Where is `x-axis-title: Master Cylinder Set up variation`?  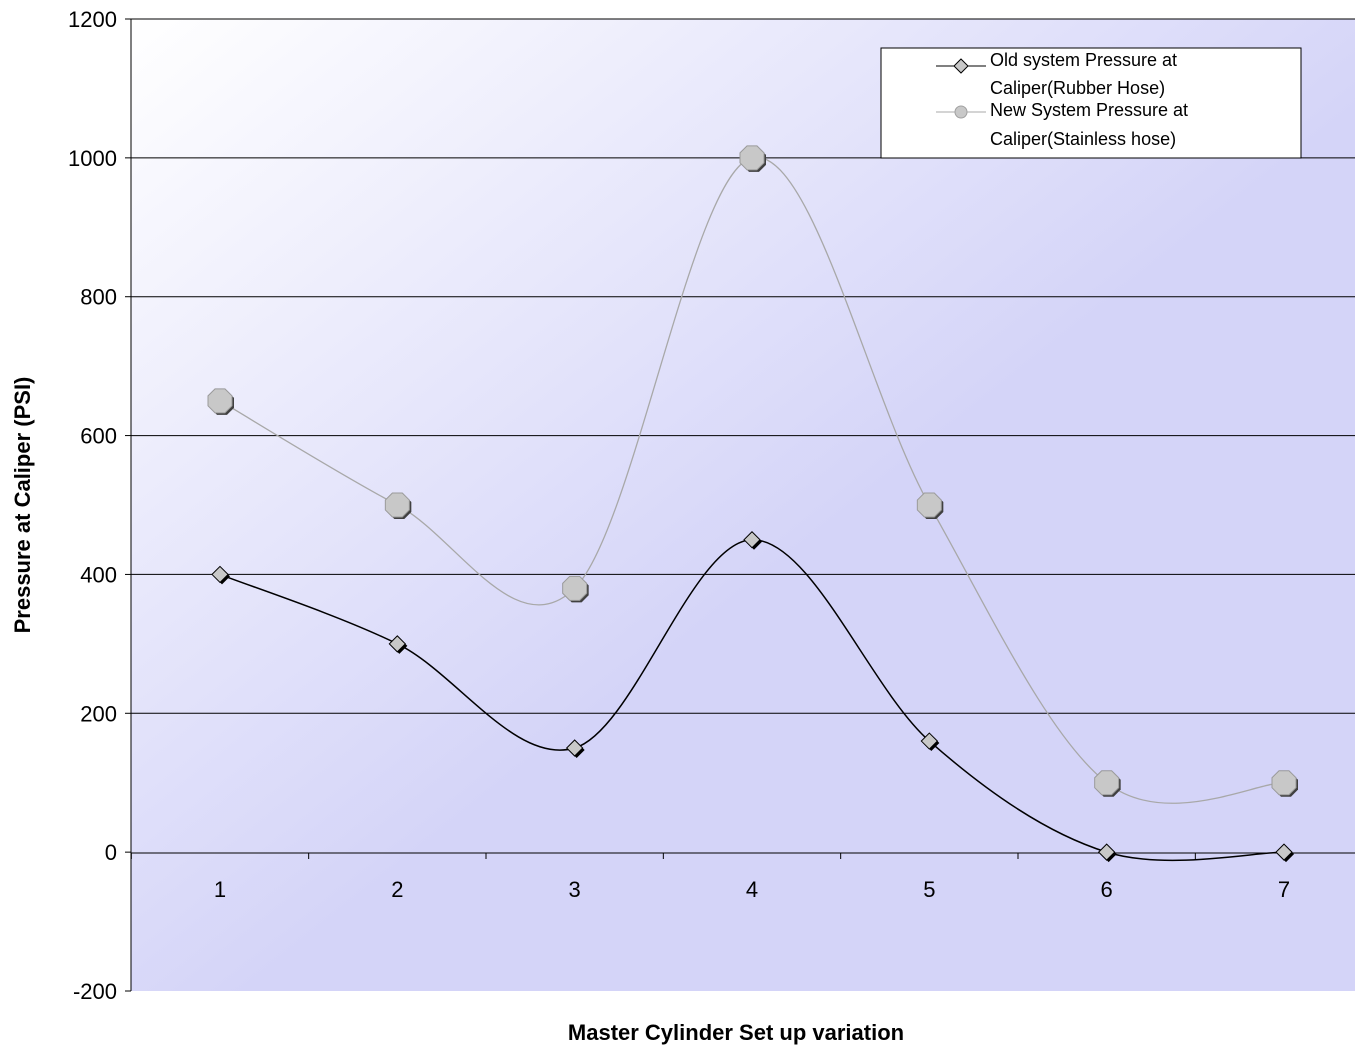
x-axis-title: Master Cylinder Set up variation is located at coordinates (736, 1032).